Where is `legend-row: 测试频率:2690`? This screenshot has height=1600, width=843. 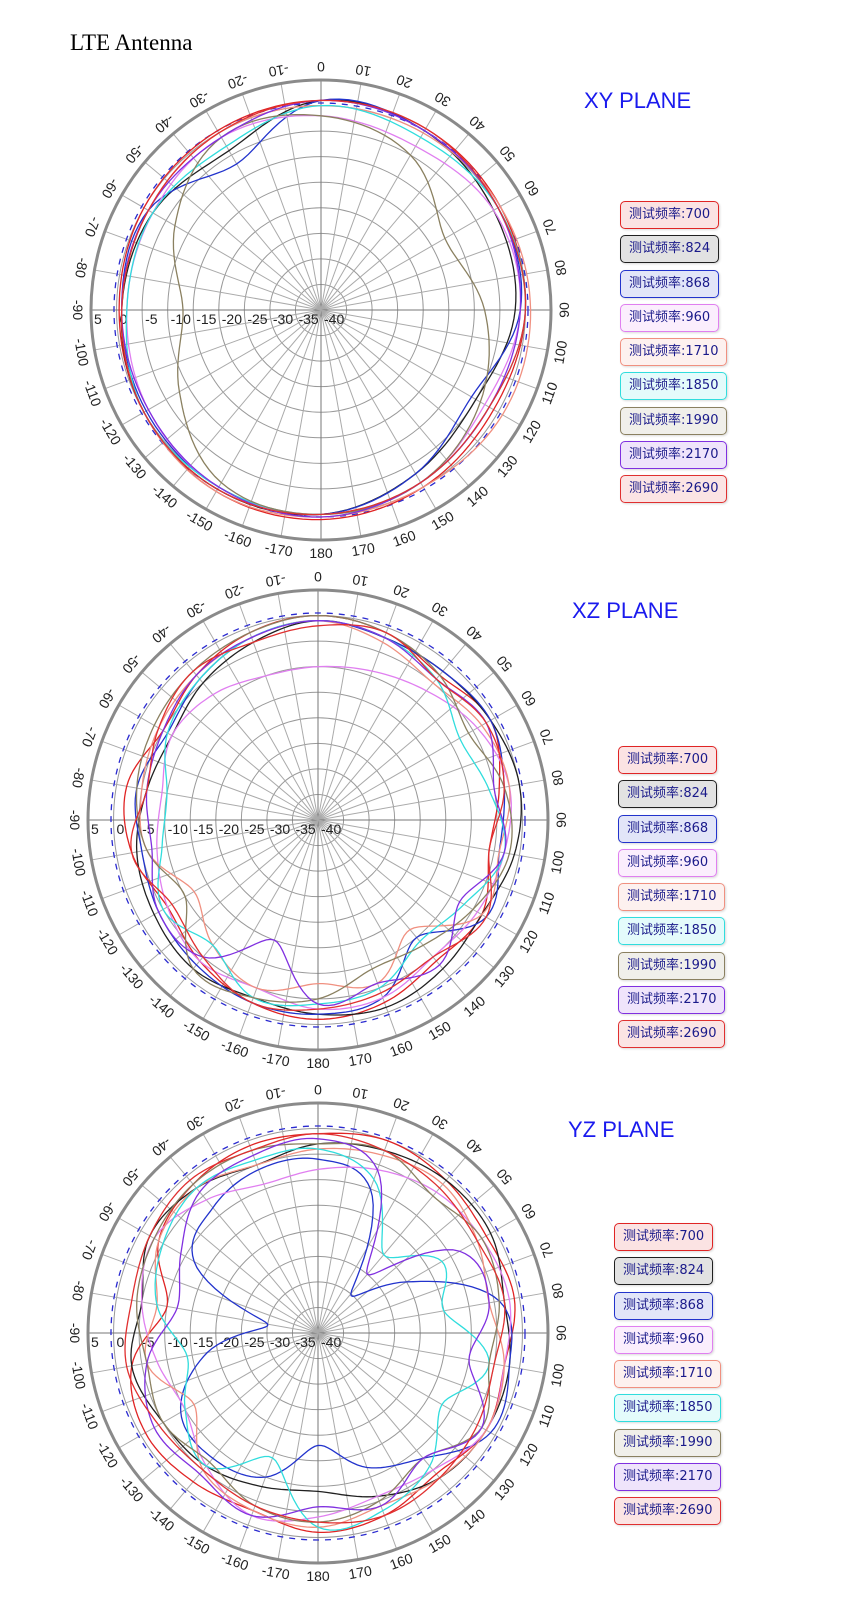
legend-row: 测试频率:2690 is located at coordinates (668, 1514).